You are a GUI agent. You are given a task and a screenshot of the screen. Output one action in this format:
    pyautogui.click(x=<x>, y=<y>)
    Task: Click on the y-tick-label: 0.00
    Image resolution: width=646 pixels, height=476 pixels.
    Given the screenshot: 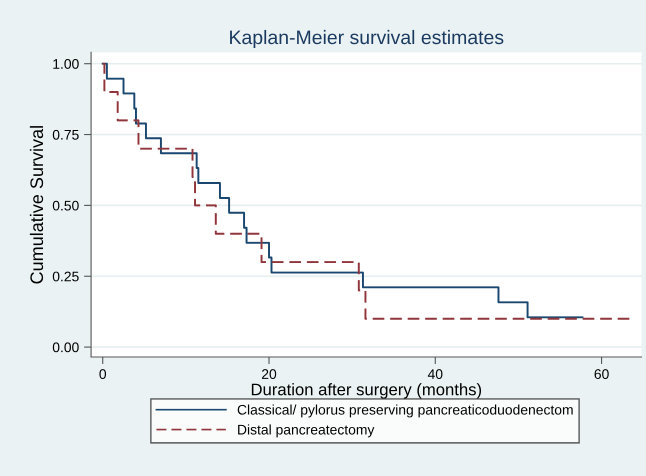 What is the action you would take?
    pyautogui.click(x=65, y=347)
    